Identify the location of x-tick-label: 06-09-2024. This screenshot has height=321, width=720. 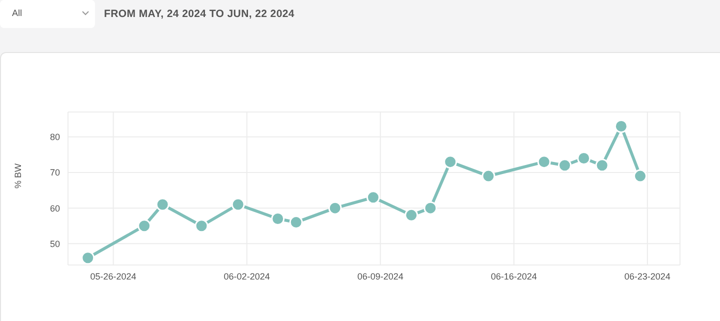
(380, 276).